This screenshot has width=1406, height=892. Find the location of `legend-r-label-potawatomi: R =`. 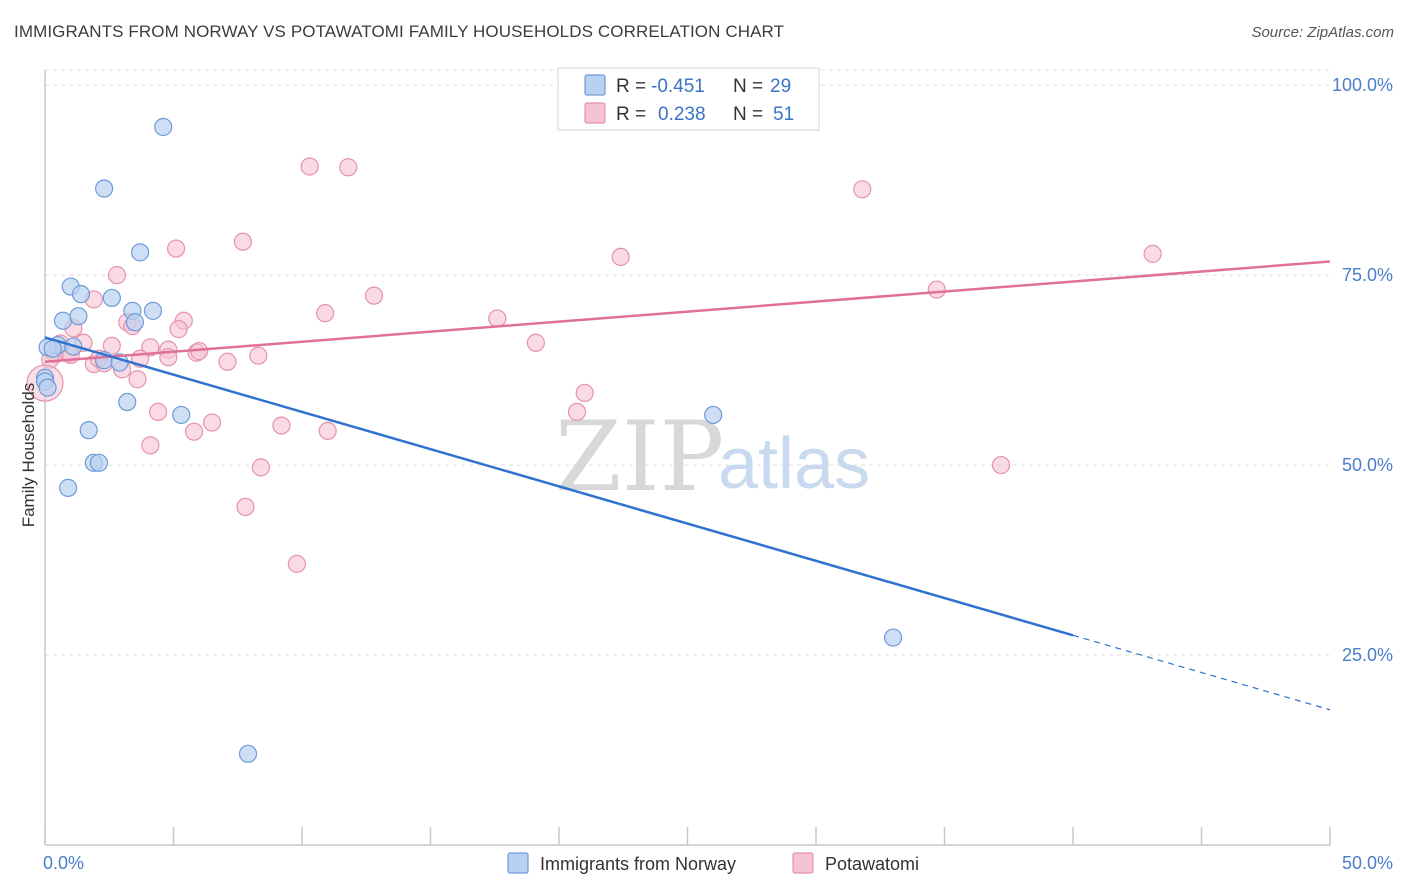

legend-r-label-potawatomi: R = is located at coordinates (631, 114).